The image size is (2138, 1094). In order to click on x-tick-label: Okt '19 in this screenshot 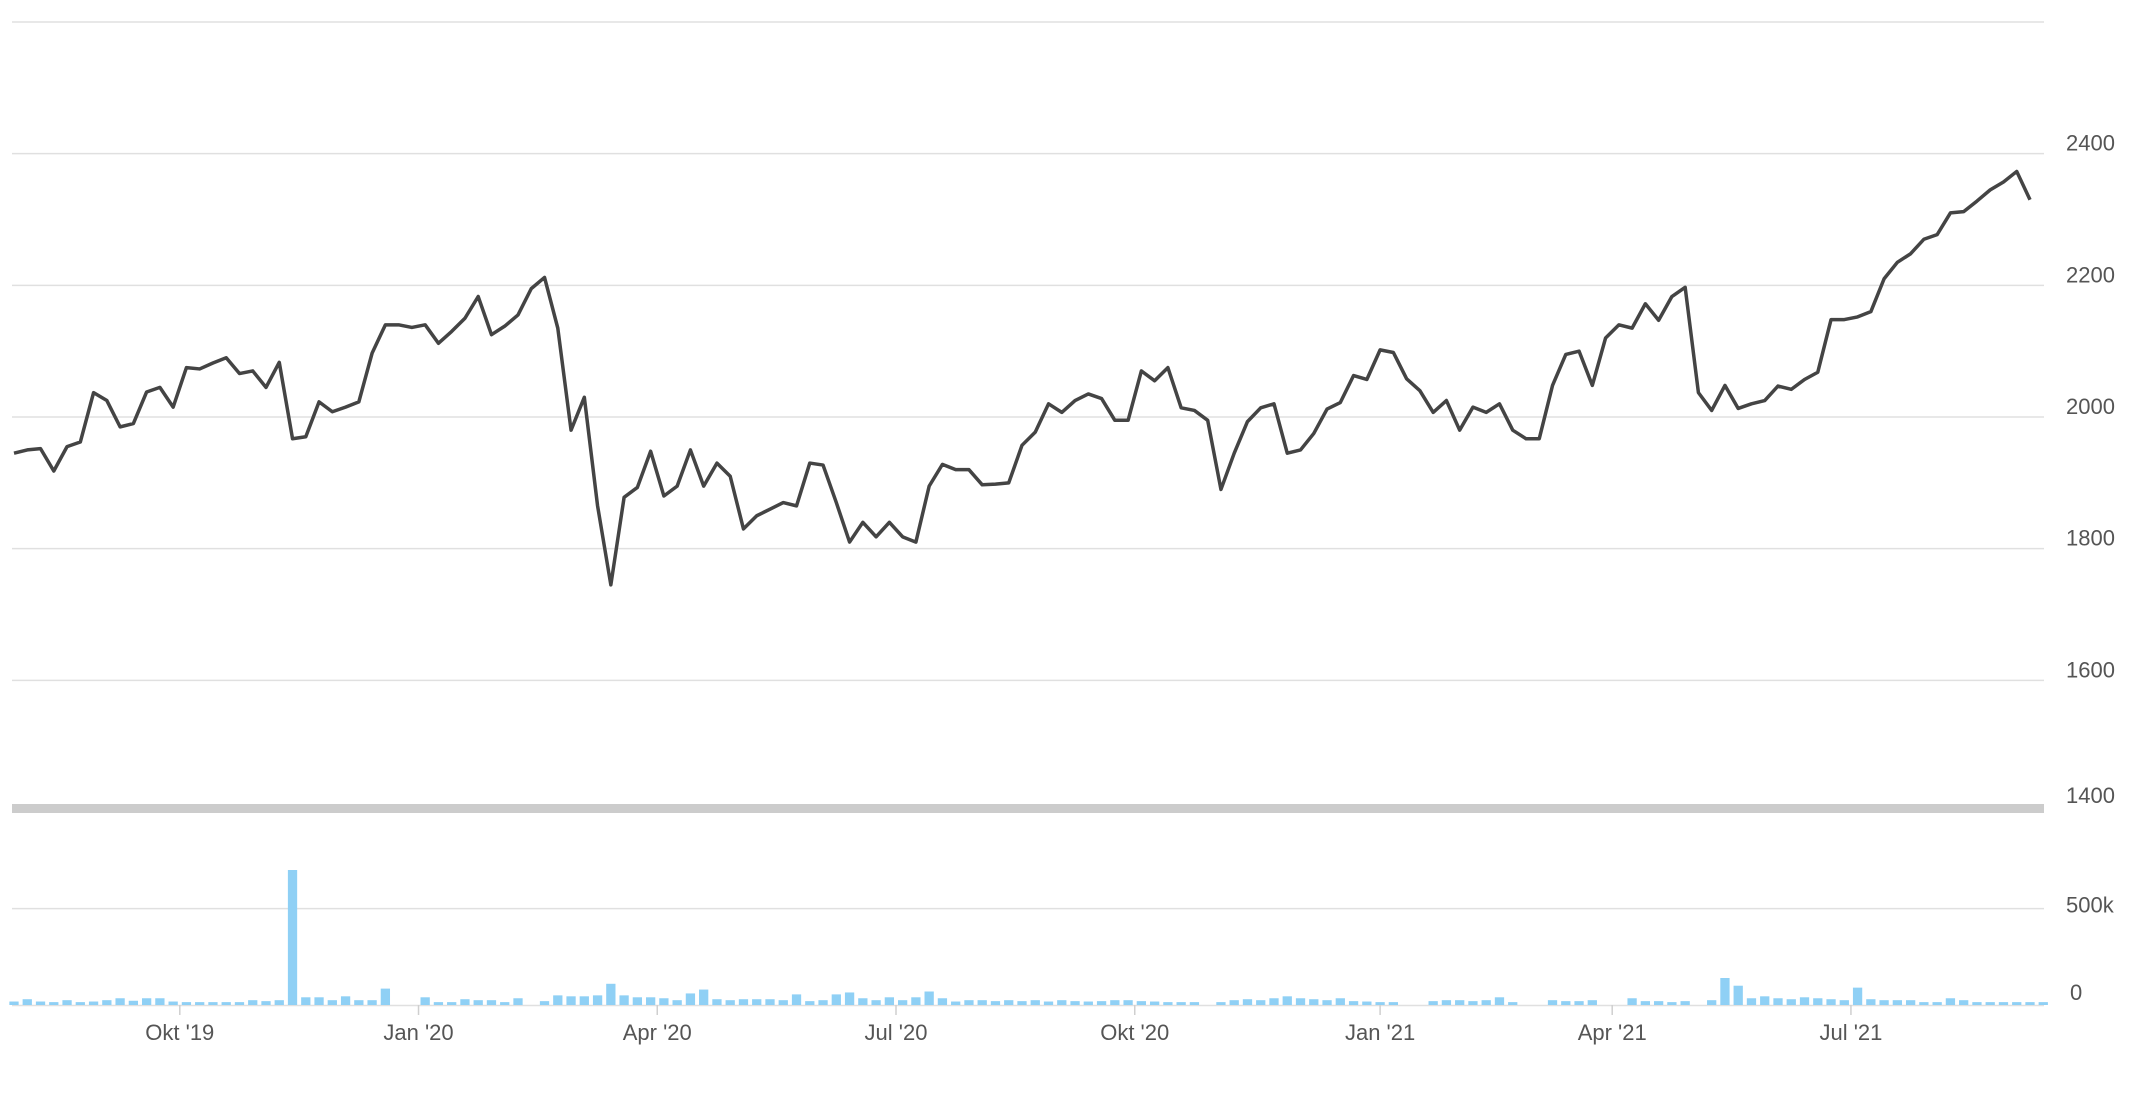, I will do `click(179, 1032)`.